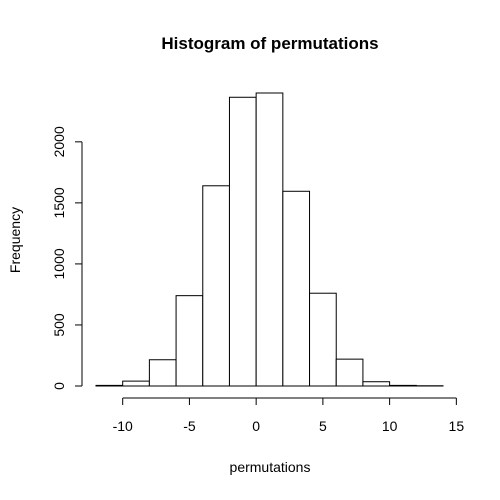  Describe the element at coordinates (269, 43) in the screenshot. I see `chart-title: Histogram of permutations` at that location.